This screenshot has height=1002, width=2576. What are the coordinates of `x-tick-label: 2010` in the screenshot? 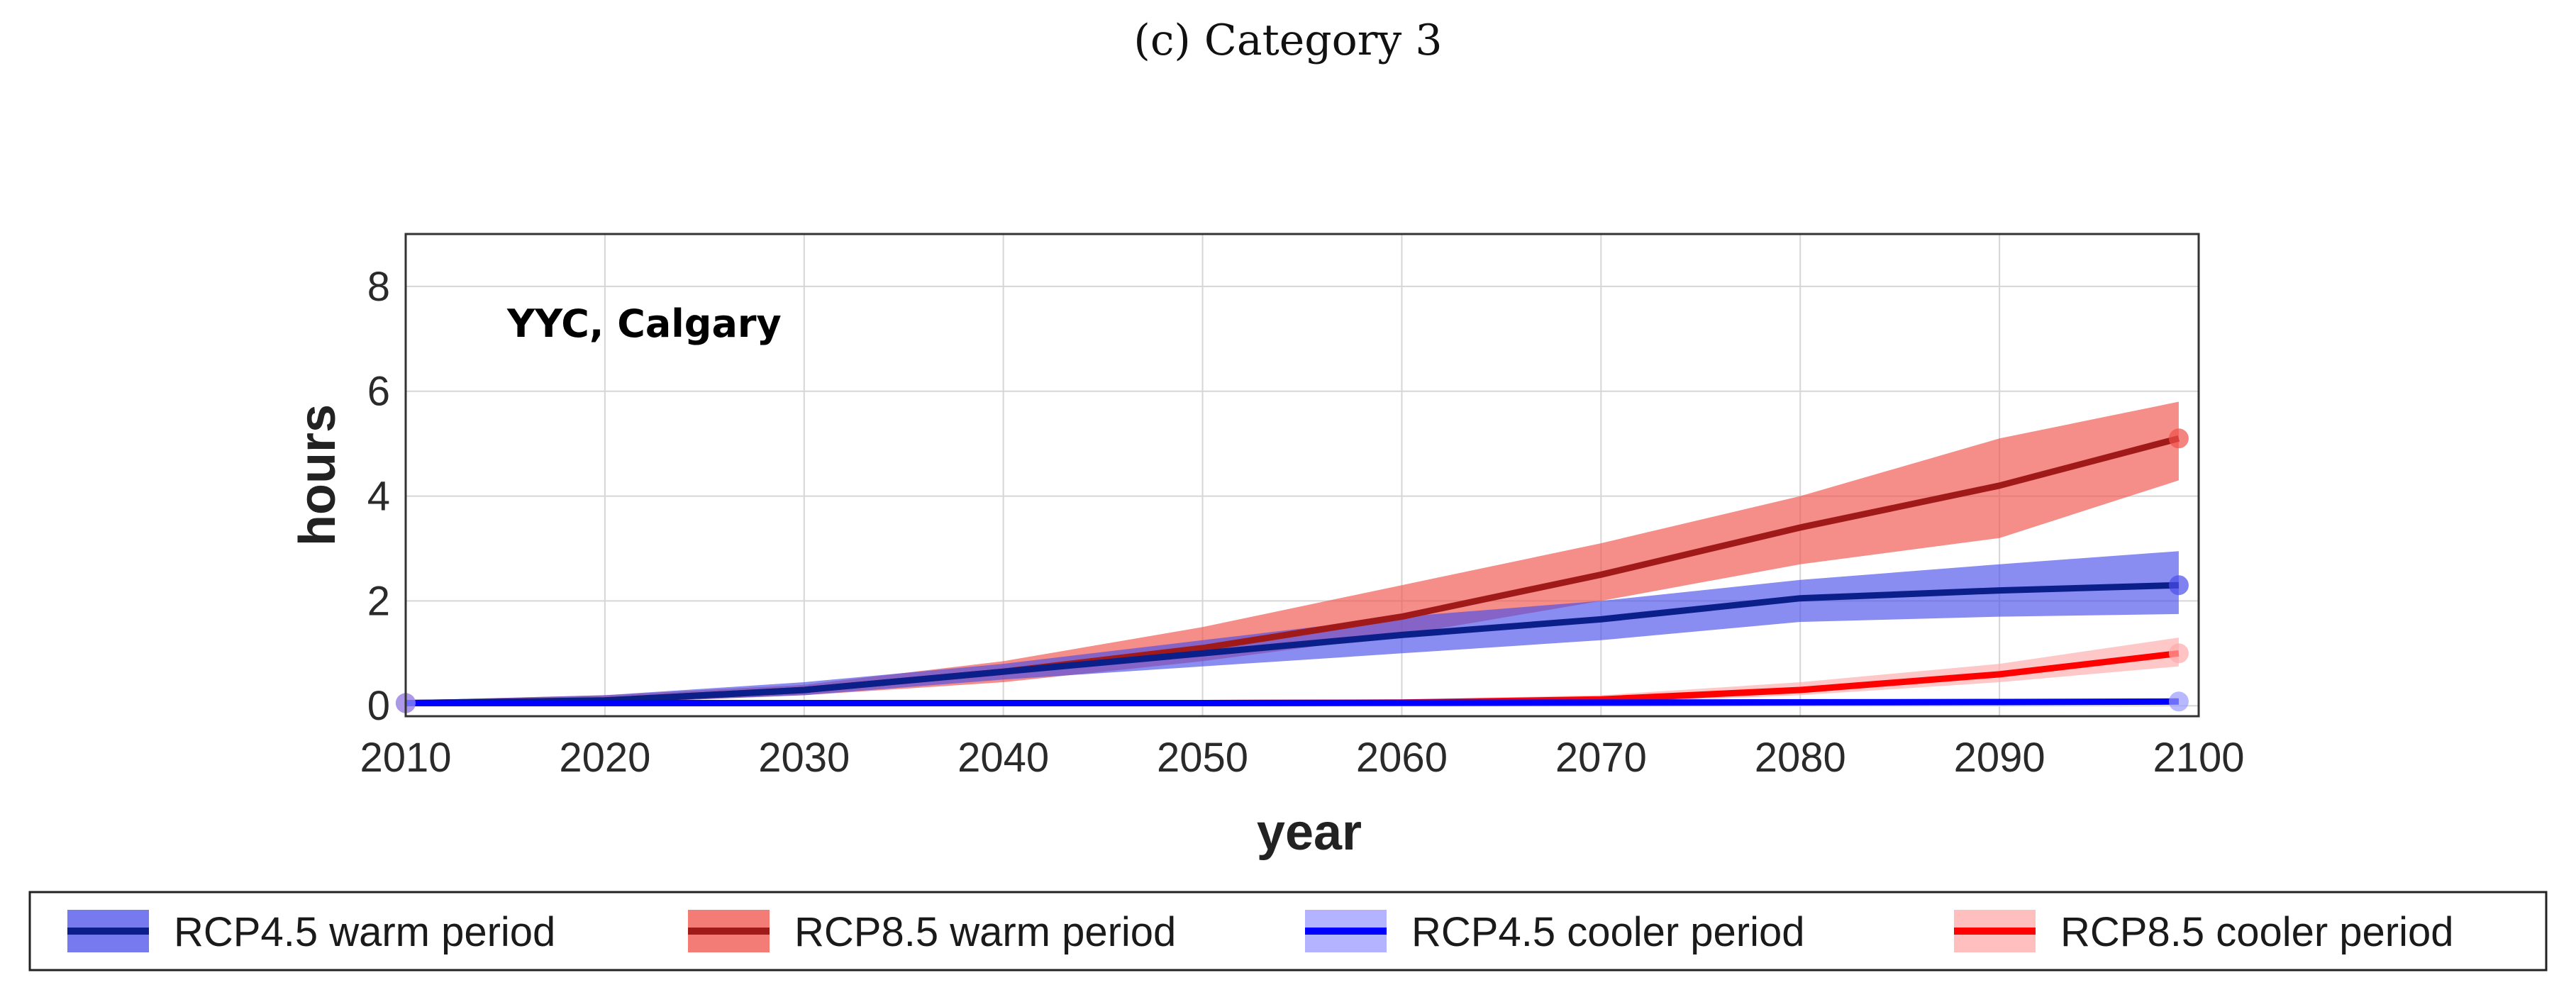 It's located at (406, 758).